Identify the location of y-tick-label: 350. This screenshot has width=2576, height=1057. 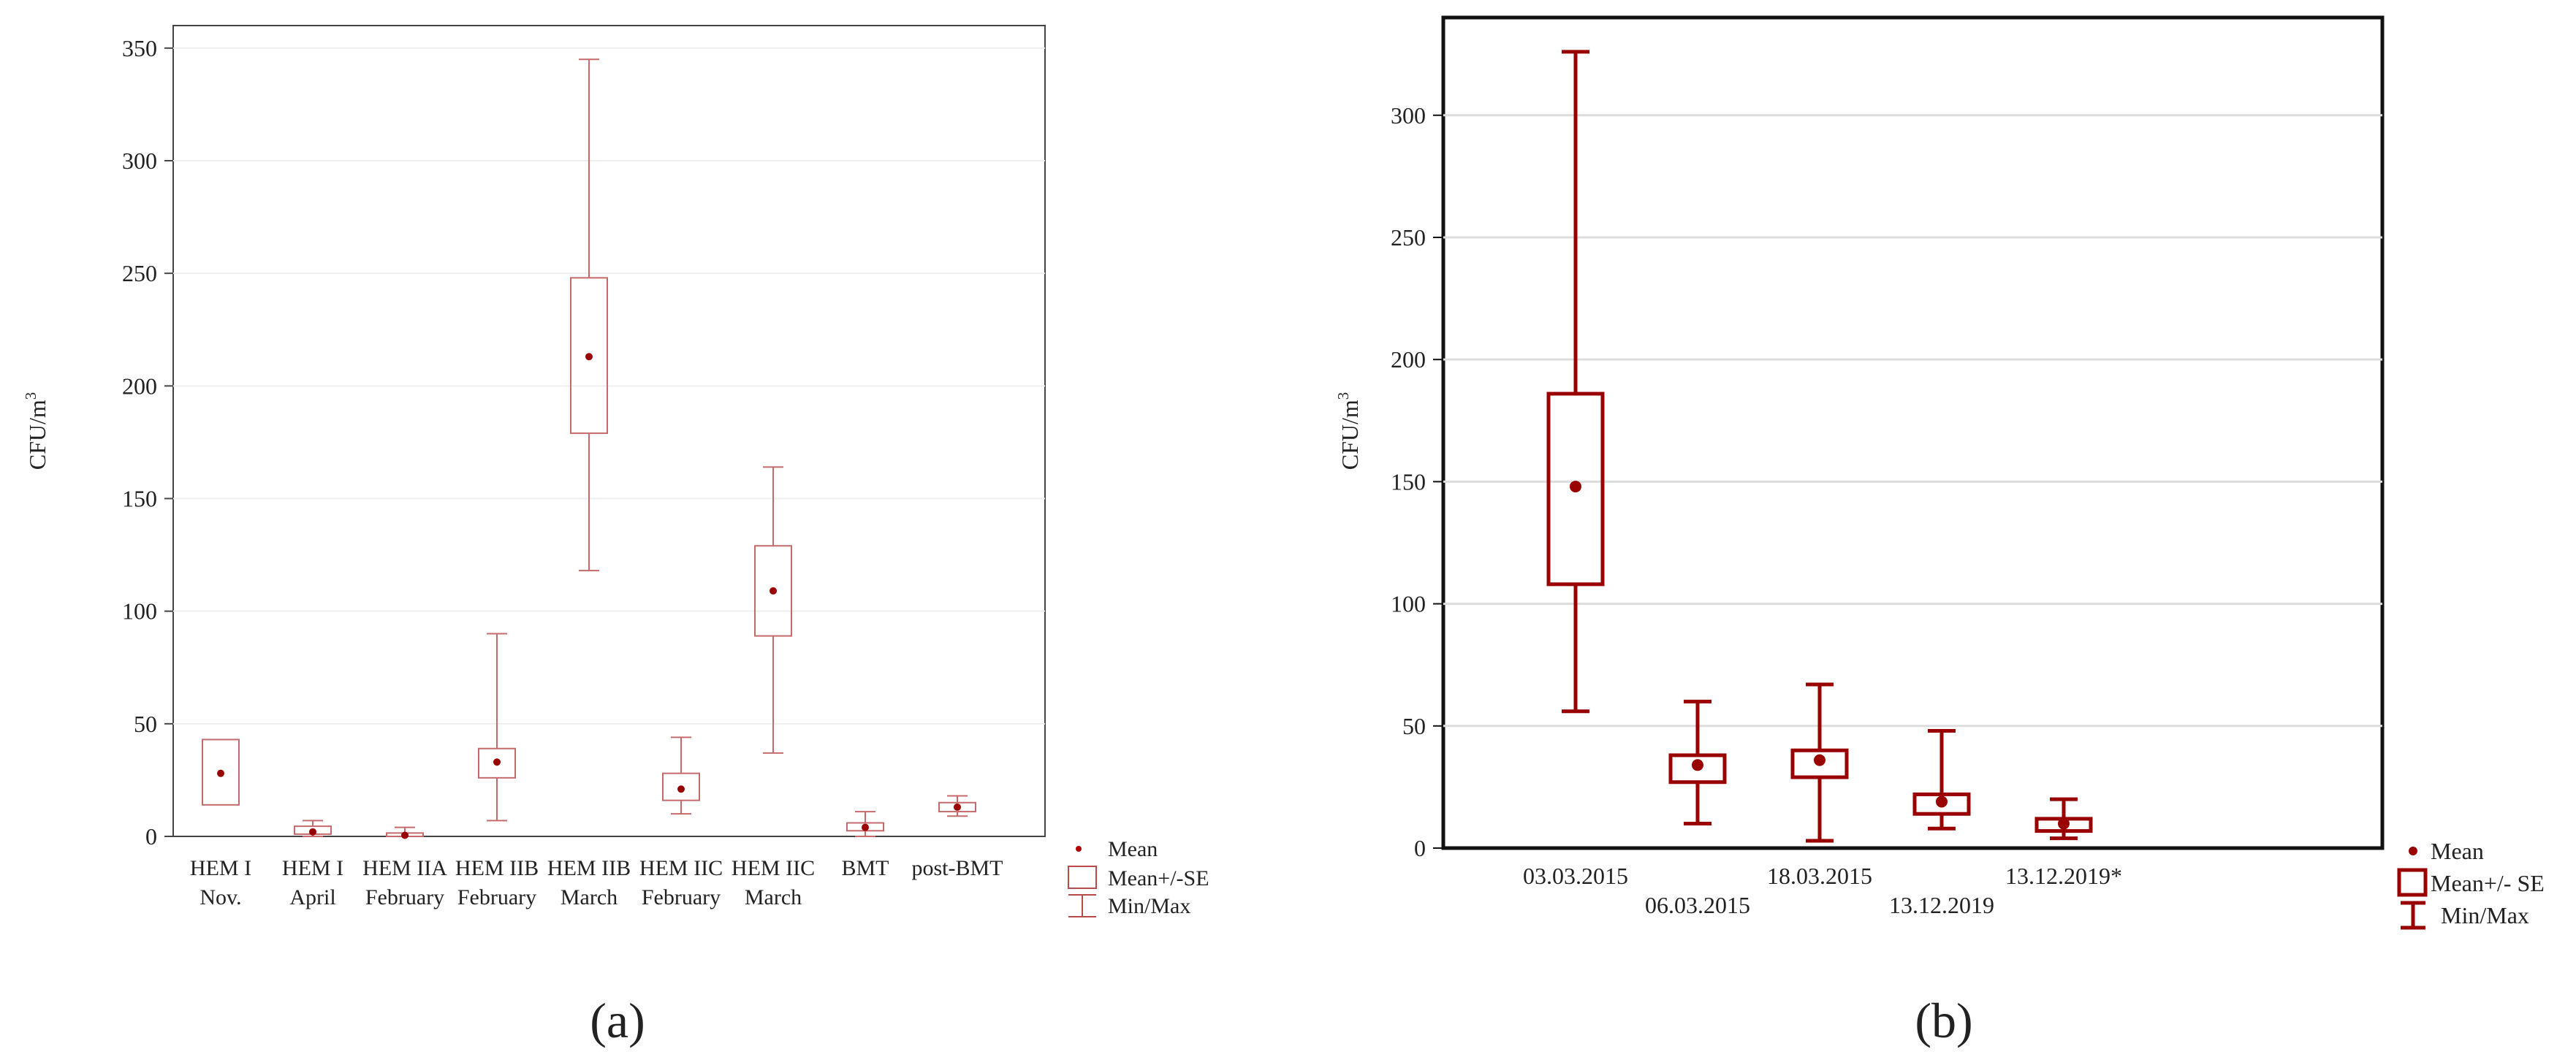
(139, 48).